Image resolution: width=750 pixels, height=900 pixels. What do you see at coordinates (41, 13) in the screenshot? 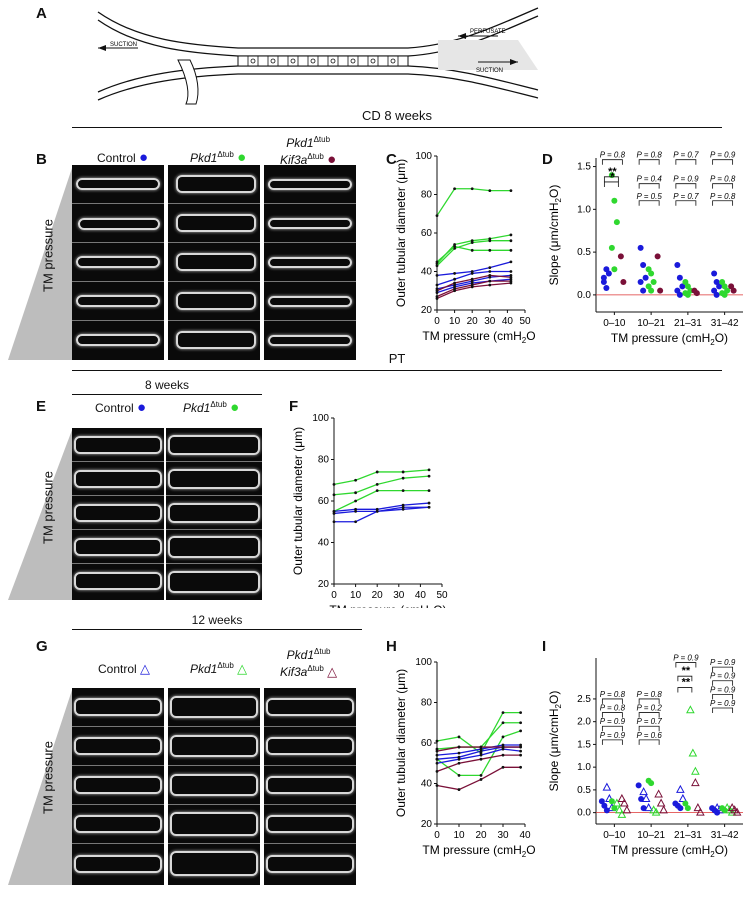
I see `panel-letter-a: A` at bounding box center [41, 13].